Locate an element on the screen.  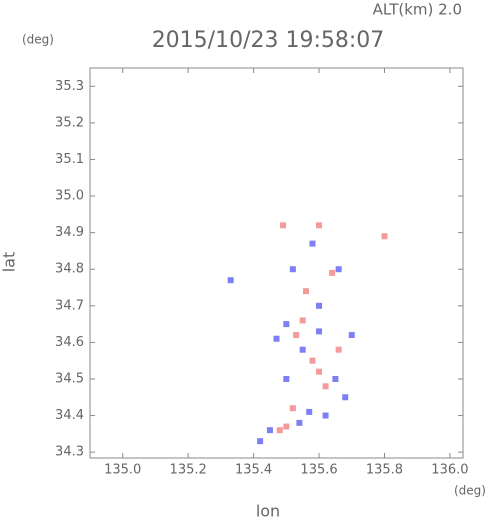
x-tick-label: 135.2 is located at coordinates (188, 470).